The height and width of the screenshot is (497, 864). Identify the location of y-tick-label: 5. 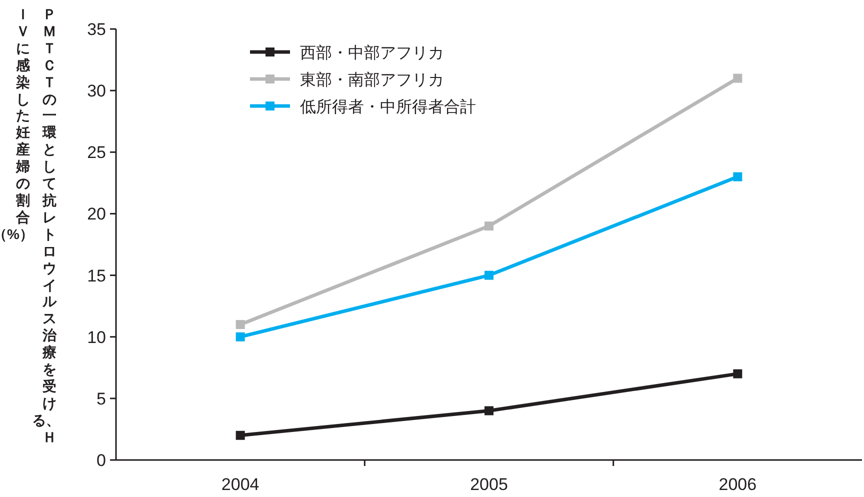
(101, 398).